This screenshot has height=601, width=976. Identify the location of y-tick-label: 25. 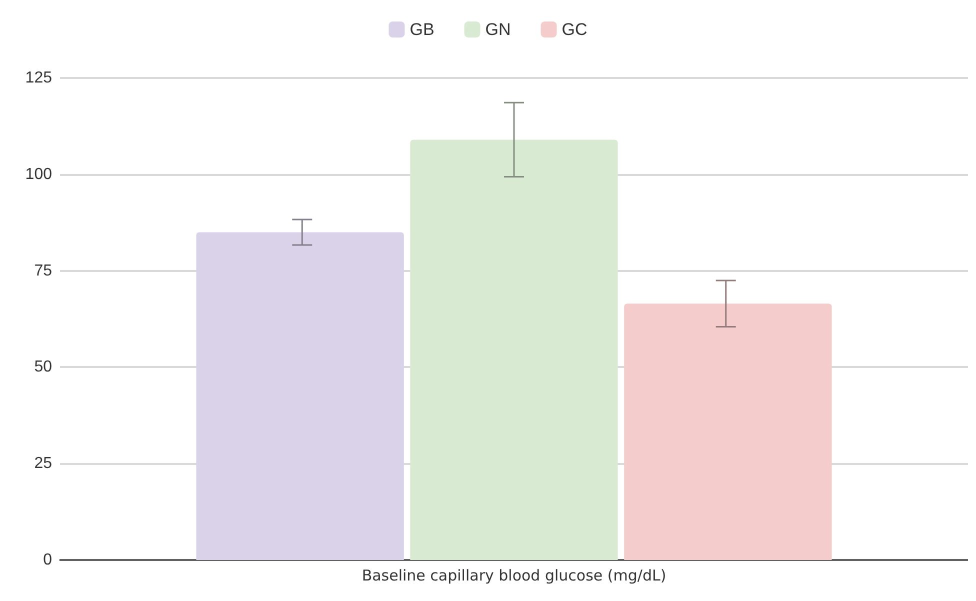
(43, 463).